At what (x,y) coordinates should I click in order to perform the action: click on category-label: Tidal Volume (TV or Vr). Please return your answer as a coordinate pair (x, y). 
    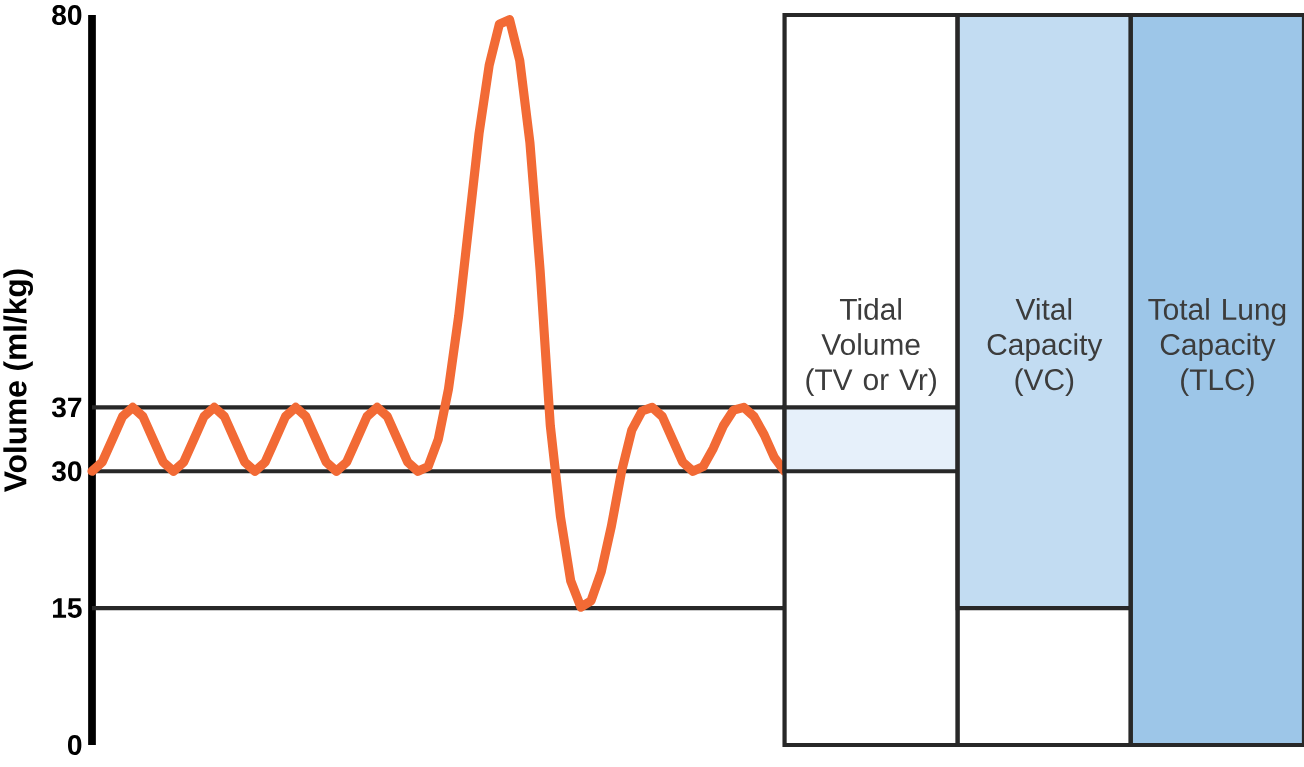
    Looking at the image, I should click on (871, 347).